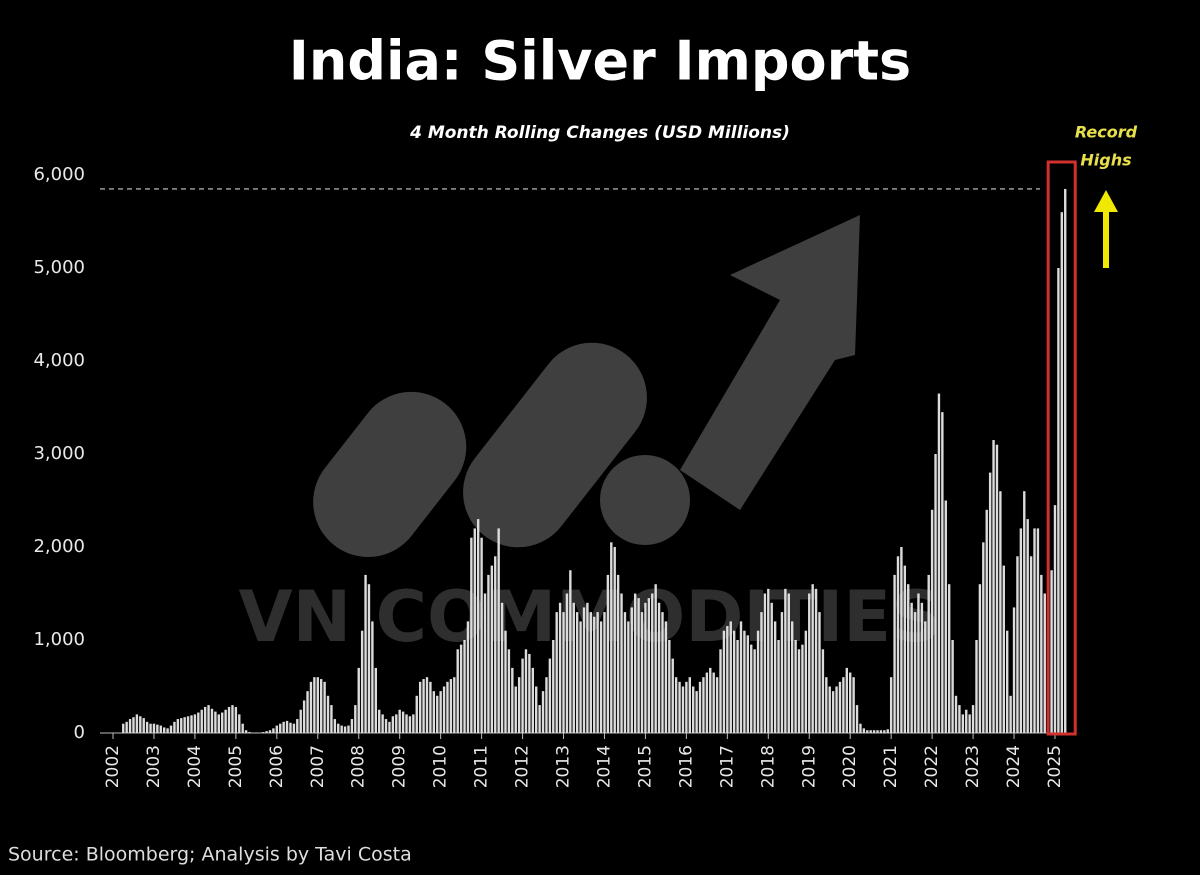 Image resolution: width=1200 pixels, height=875 pixels. Describe the element at coordinates (1061, 448) in the screenshot. I see `highlight-box` at that location.